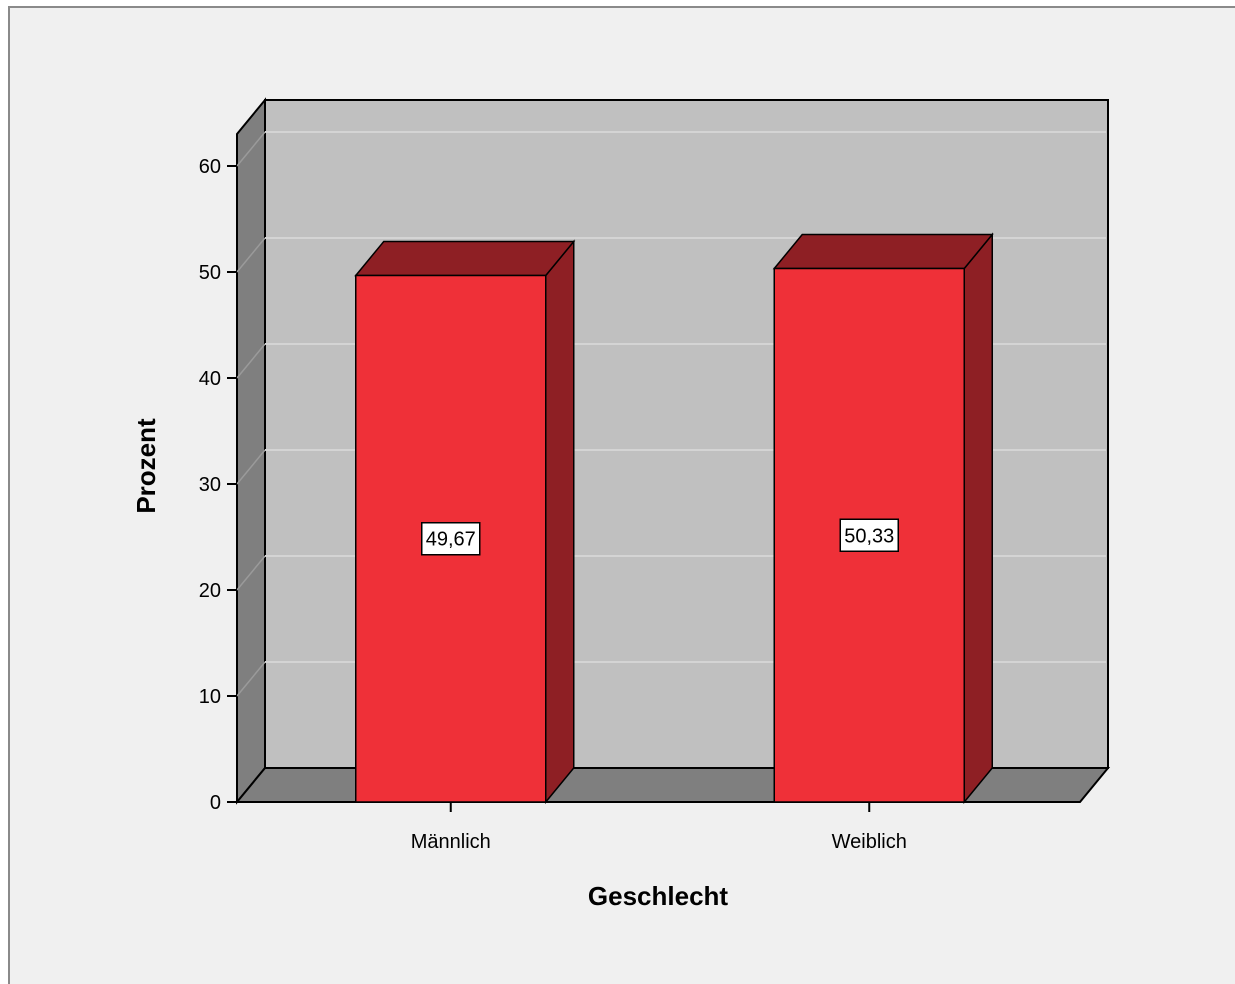  Describe the element at coordinates (210, 591) in the screenshot. I see `y-tick-label: 20` at that location.